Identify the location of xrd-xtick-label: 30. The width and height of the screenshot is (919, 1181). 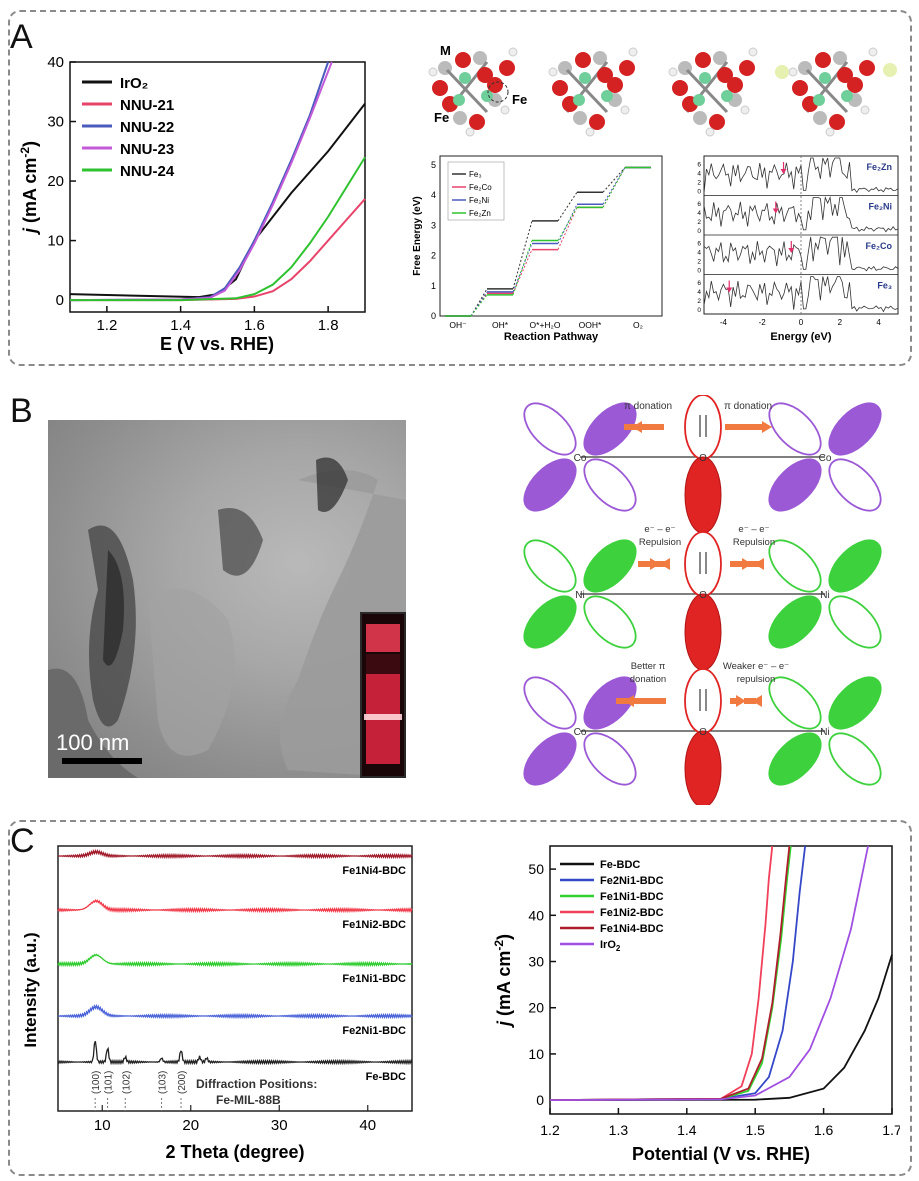
(279, 1125).